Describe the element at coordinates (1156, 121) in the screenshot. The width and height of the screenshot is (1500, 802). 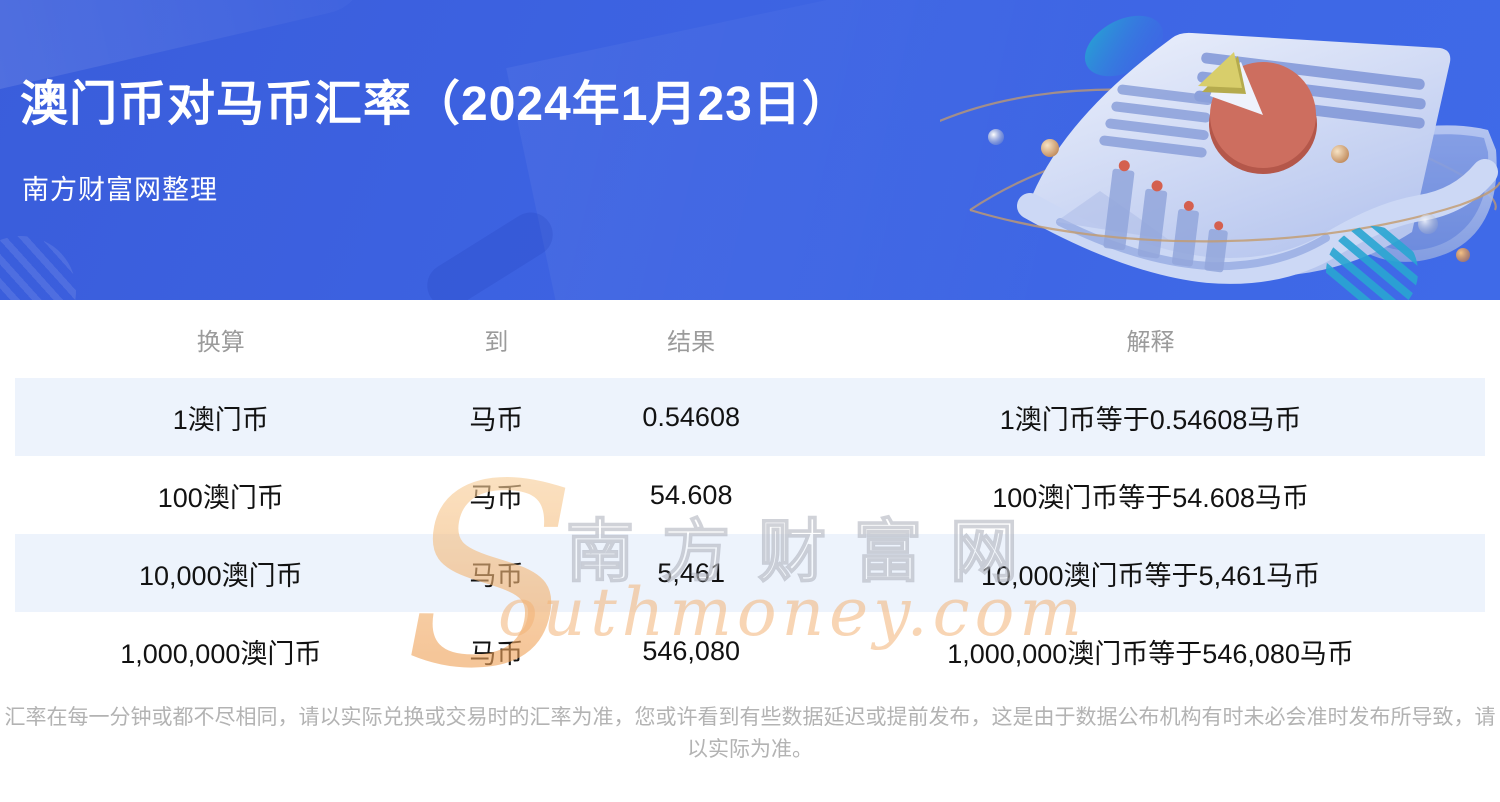
I see `document-lines-small` at that location.